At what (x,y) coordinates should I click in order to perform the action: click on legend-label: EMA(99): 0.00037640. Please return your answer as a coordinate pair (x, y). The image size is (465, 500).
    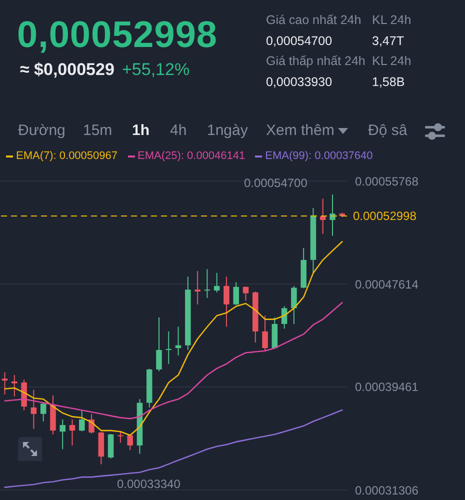
    Looking at the image, I should click on (318, 156).